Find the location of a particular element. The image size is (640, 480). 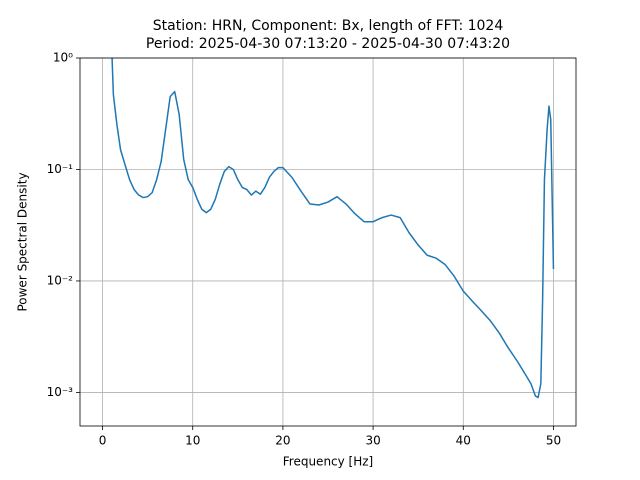

y-tick-label: 10⁻¹ is located at coordinates (60, 169).